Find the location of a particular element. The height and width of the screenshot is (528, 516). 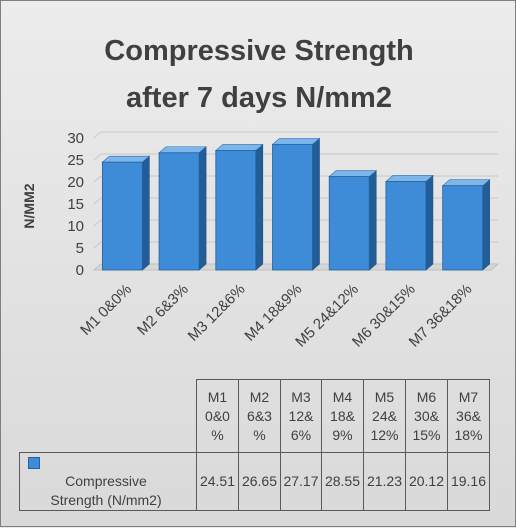

legend-entry: Compressive Strength (N/mm2) is located at coordinates (108, 481).